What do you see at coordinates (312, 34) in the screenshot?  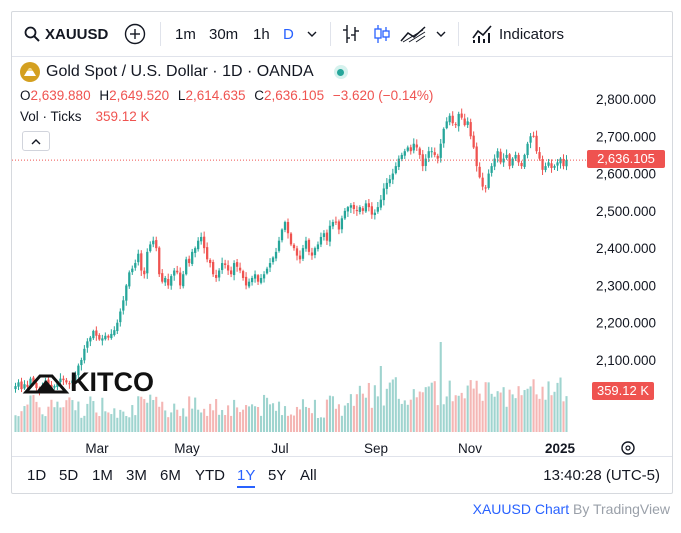 I see `interval-dropdown` at bounding box center [312, 34].